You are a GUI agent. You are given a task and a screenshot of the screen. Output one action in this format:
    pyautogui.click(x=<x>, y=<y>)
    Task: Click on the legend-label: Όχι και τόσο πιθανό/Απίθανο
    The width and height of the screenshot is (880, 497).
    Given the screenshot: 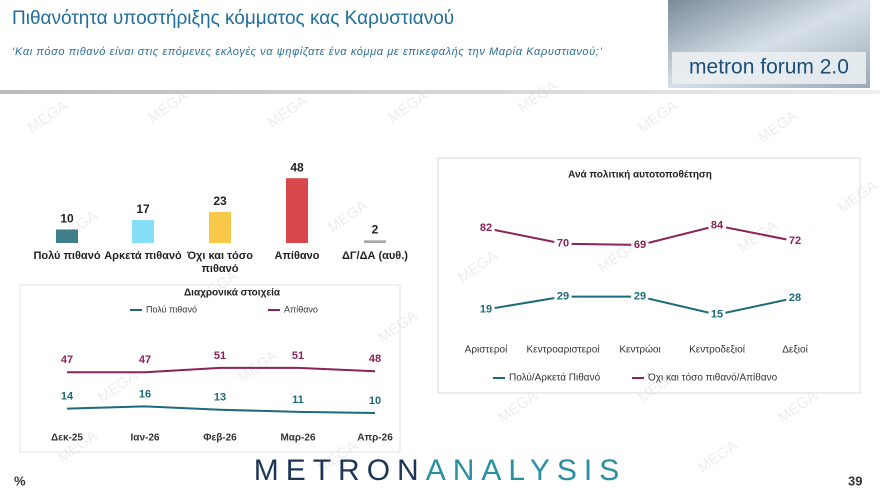 What is the action you would take?
    pyautogui.click(x=712, y=378)
    